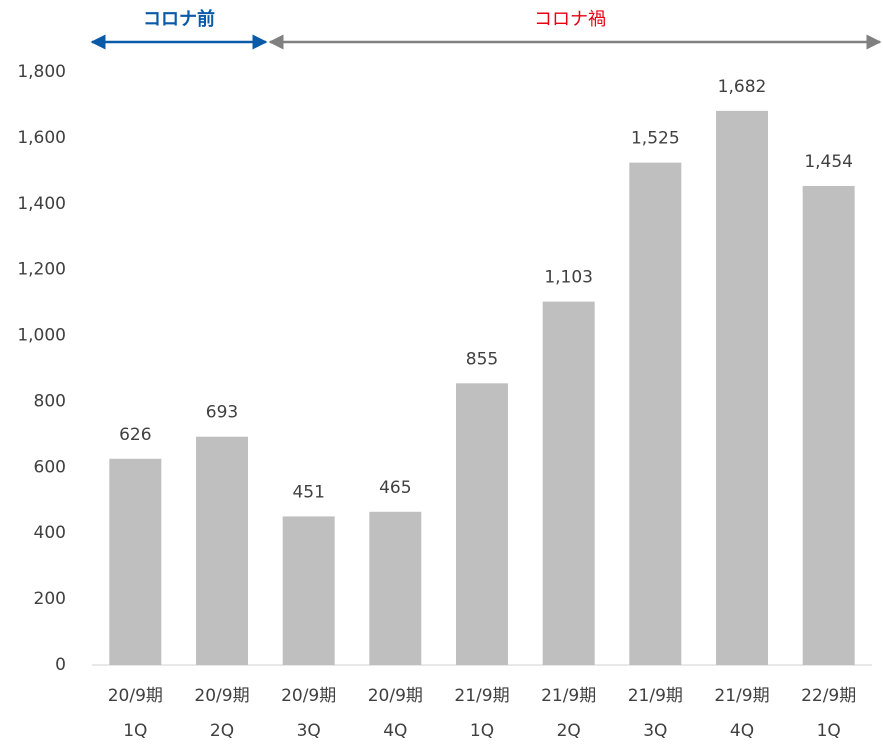  What do you see at coordinates (60, 665) in the screenshot?
I see `y-tick-label: 0` at bounding box center [60, 665].